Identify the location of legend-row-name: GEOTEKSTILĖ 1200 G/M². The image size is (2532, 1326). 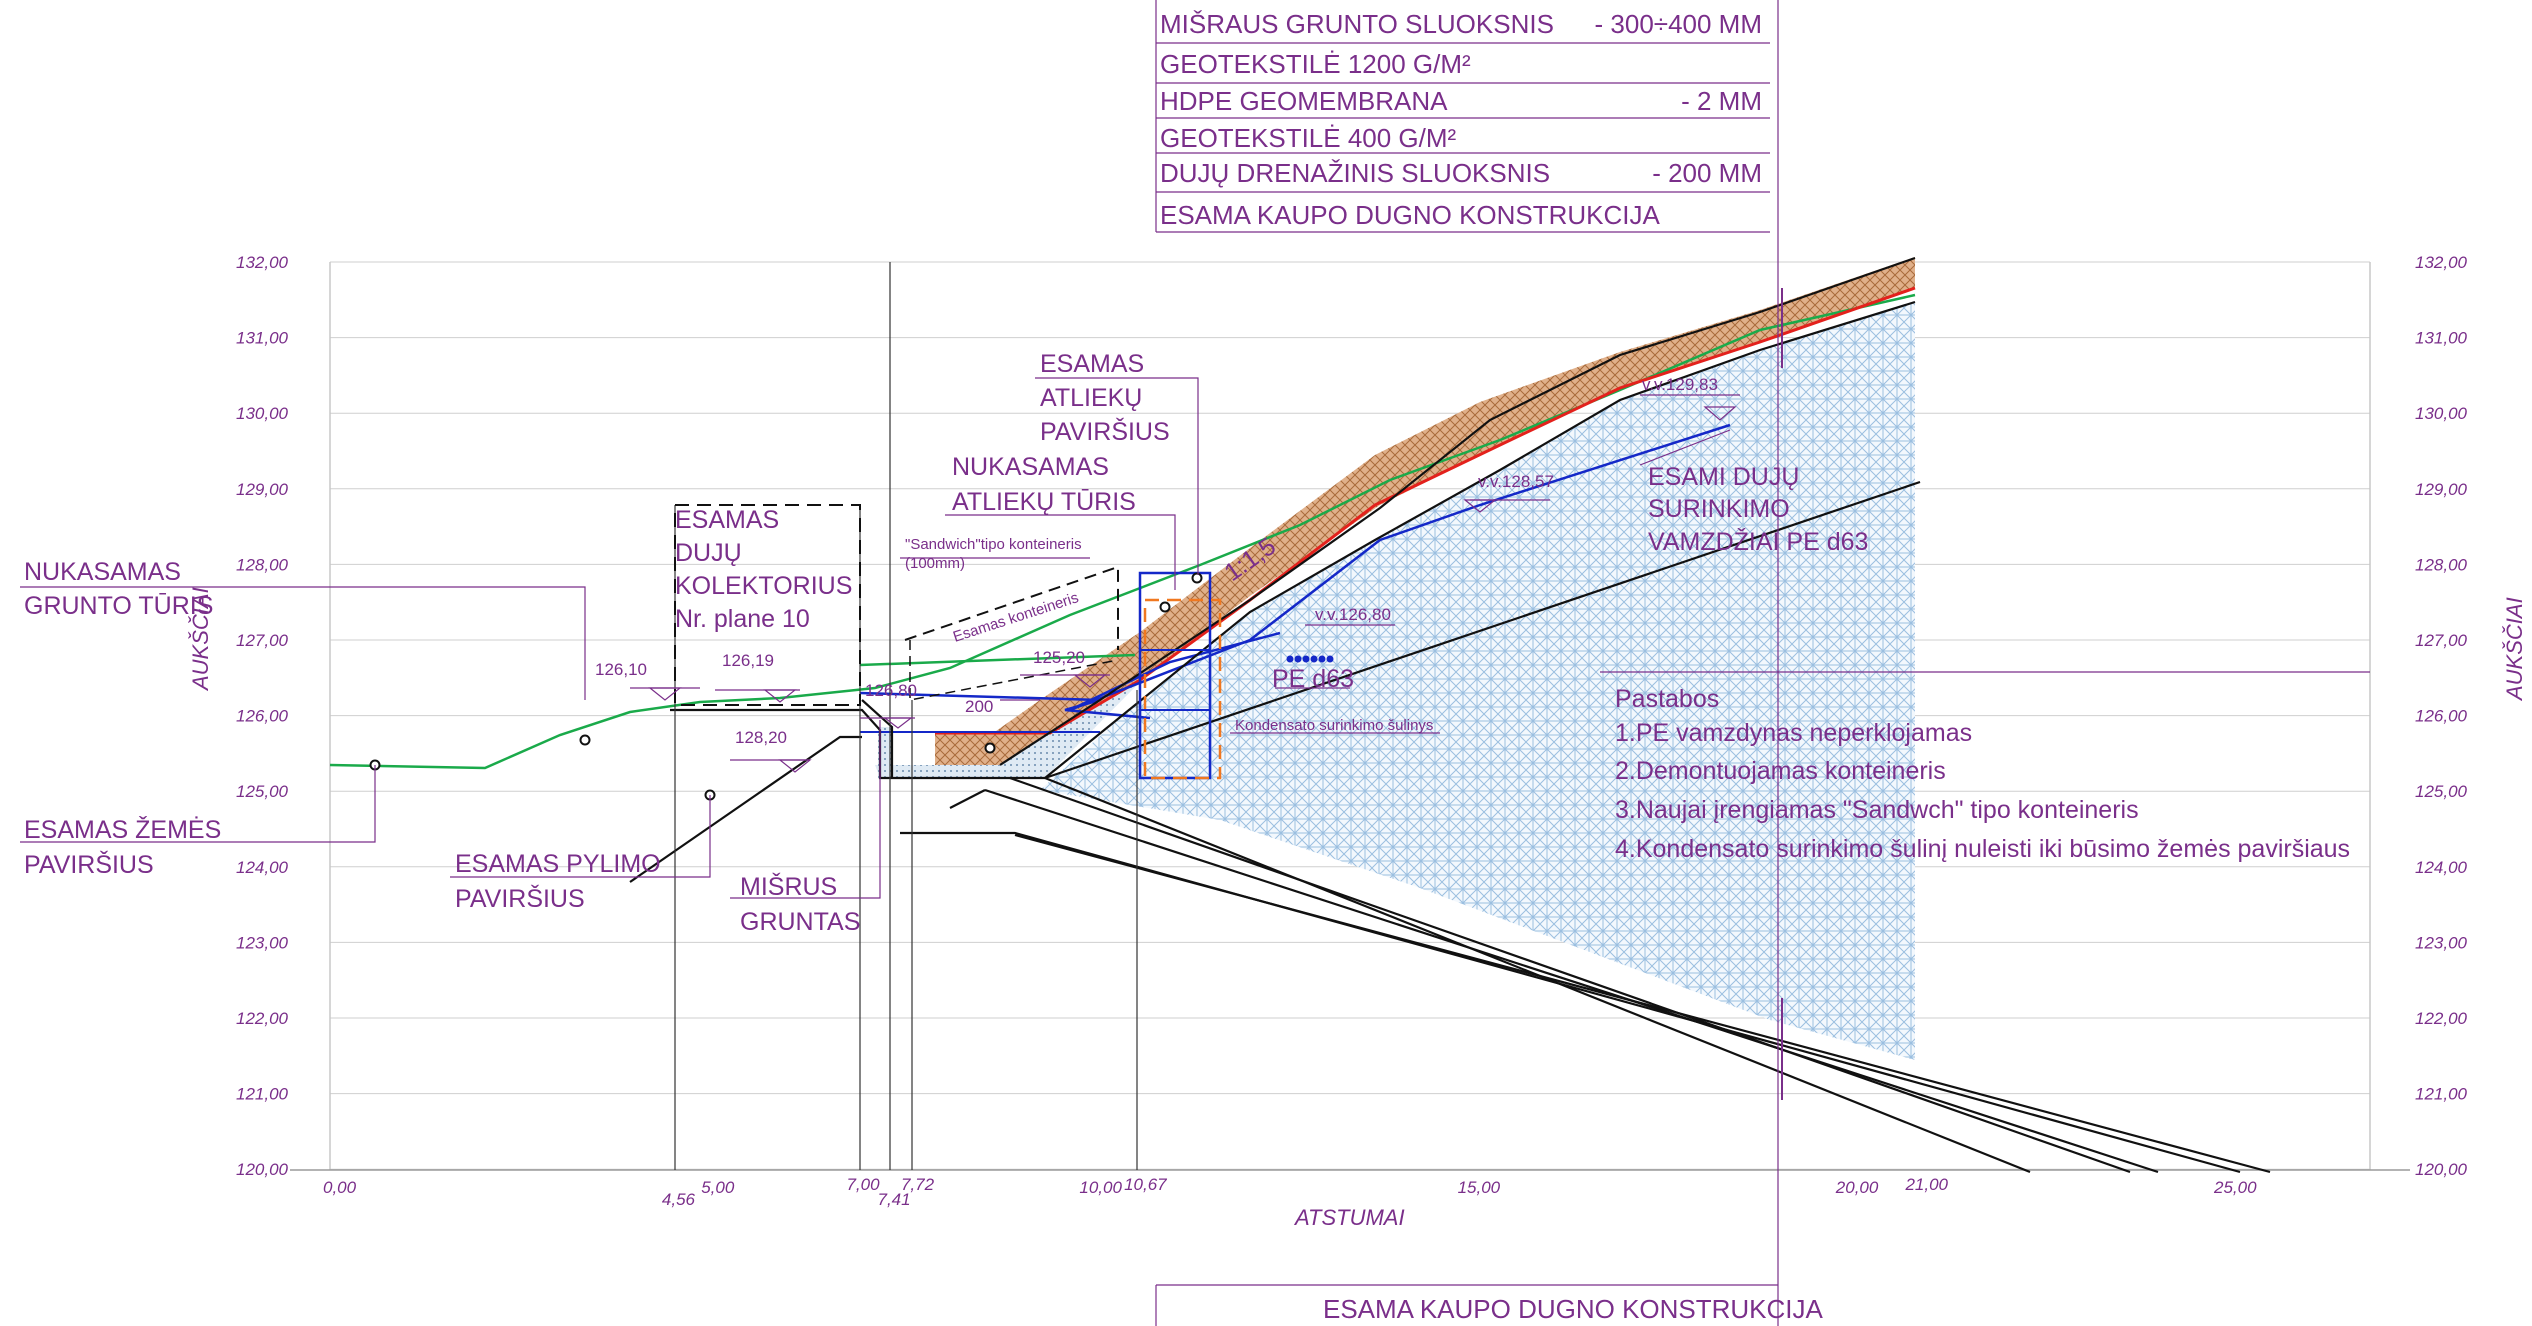
(1315, 64).